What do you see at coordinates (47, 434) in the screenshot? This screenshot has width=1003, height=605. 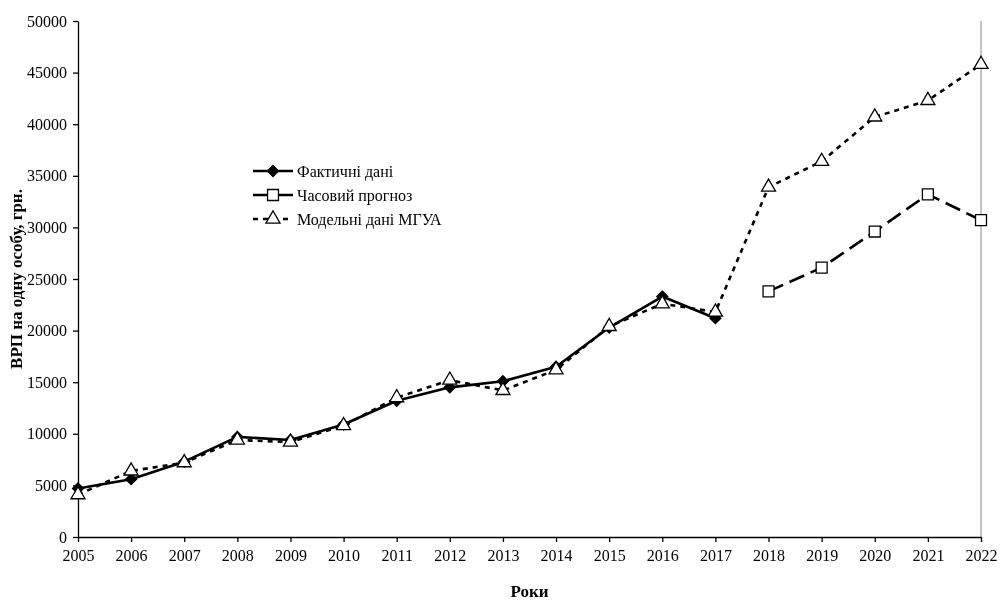 I see `y-tick-label: 10000` at bounding box center [47, 434].